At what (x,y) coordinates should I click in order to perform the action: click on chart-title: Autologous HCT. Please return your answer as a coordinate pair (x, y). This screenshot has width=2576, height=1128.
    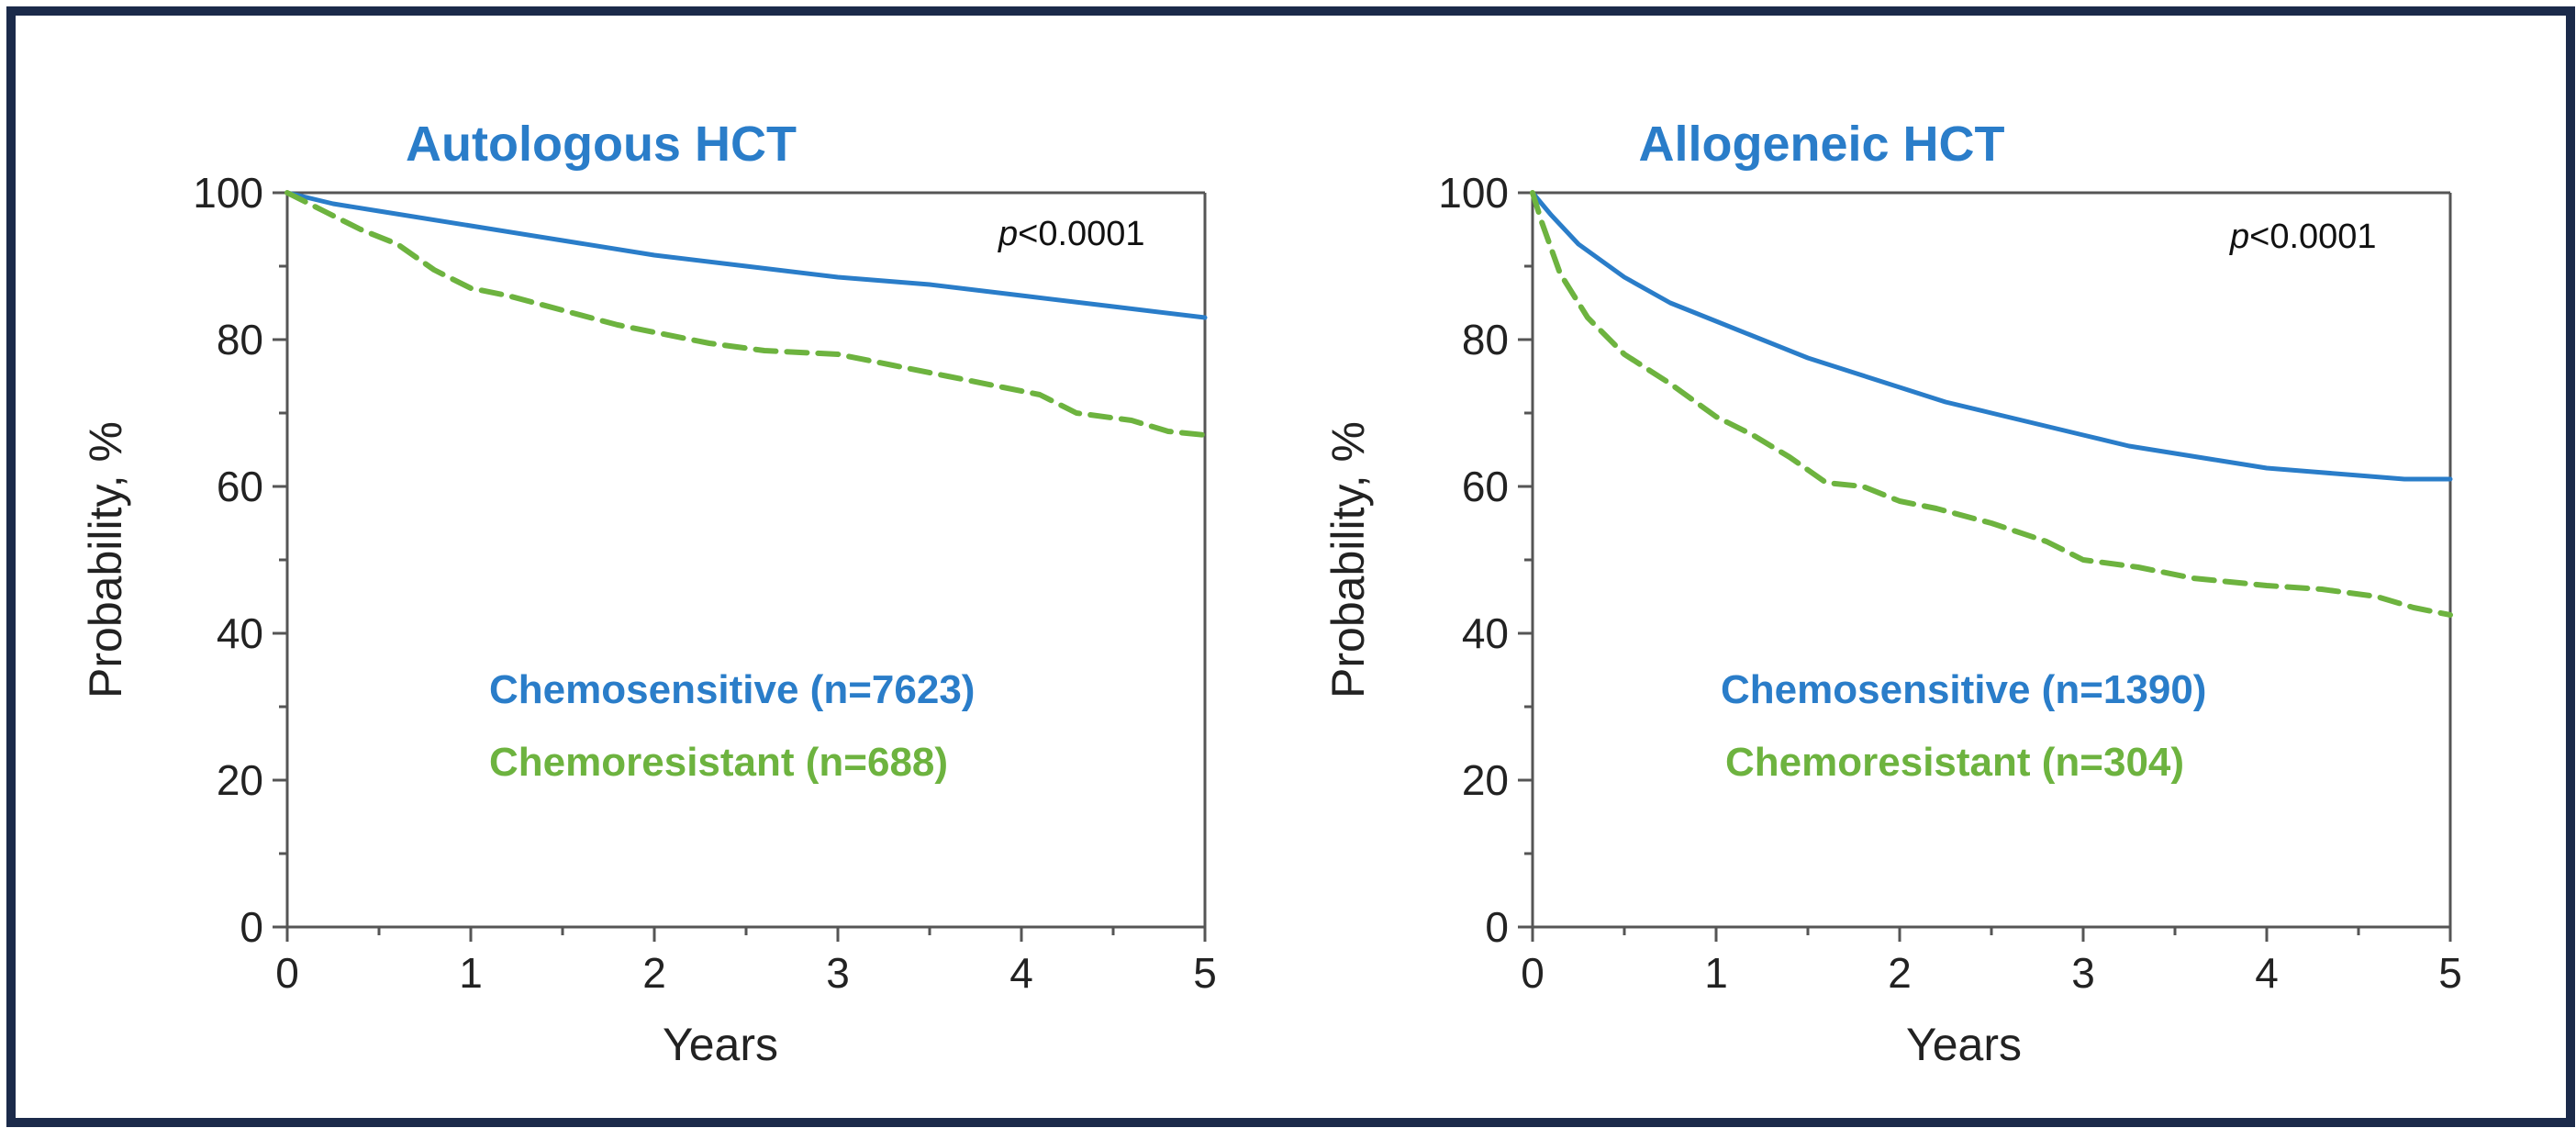
    Looking at the image, I should click on (601, 144).